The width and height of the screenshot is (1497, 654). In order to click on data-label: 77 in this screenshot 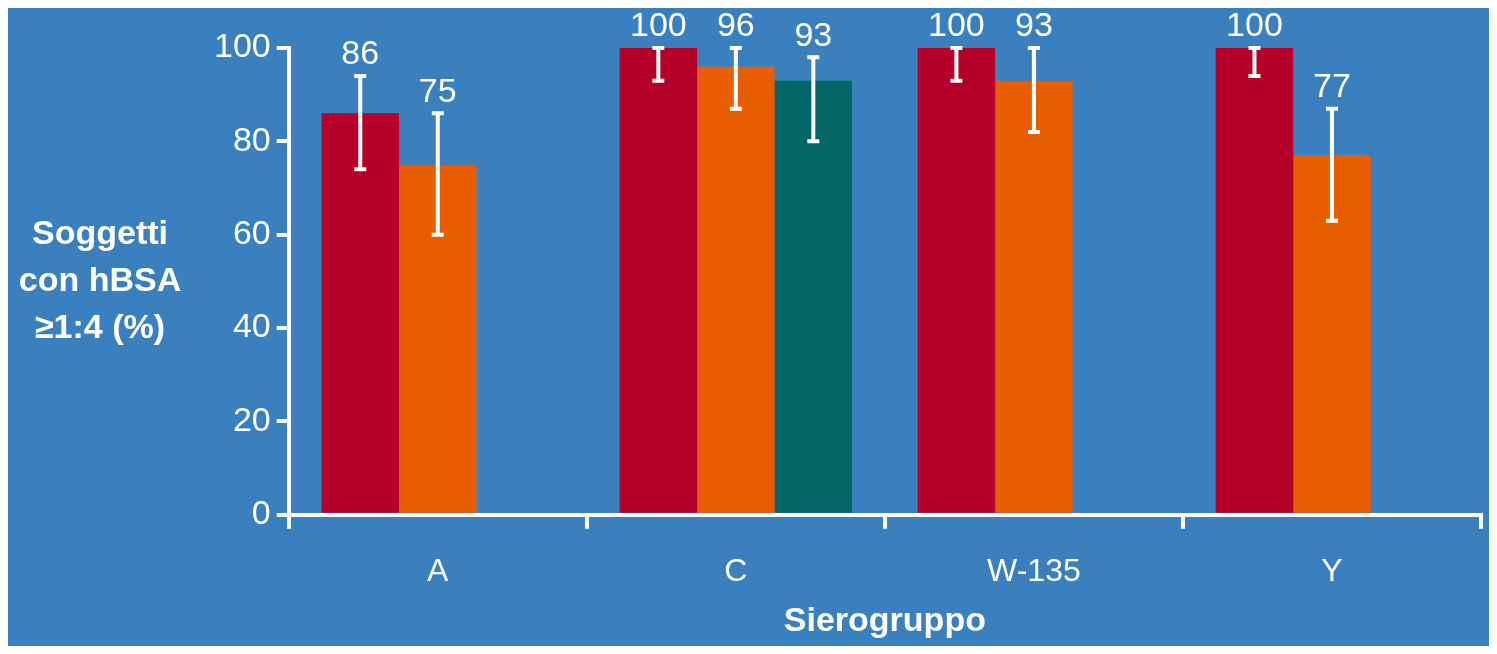, I will do `click(1332, 85)`.